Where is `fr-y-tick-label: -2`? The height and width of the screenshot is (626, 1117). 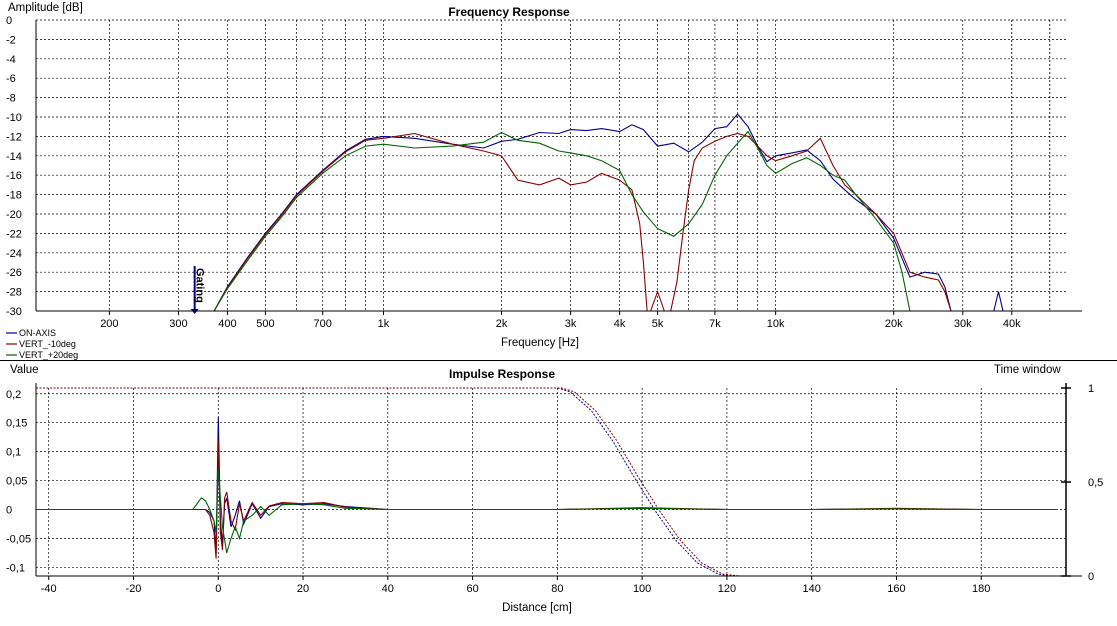
fr-y-tick-label: -2 is located at coordinates (11, 40).